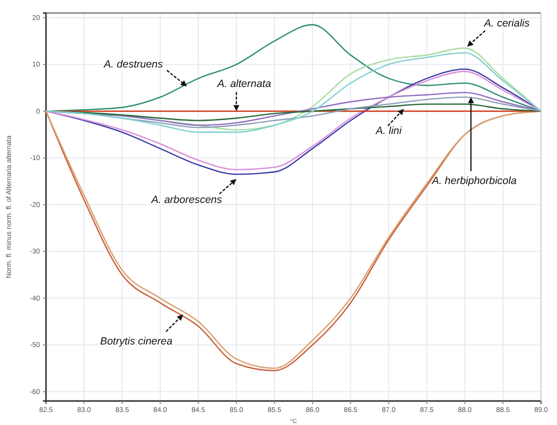  I want to click on annotation: A. lini, so click(388, 130).